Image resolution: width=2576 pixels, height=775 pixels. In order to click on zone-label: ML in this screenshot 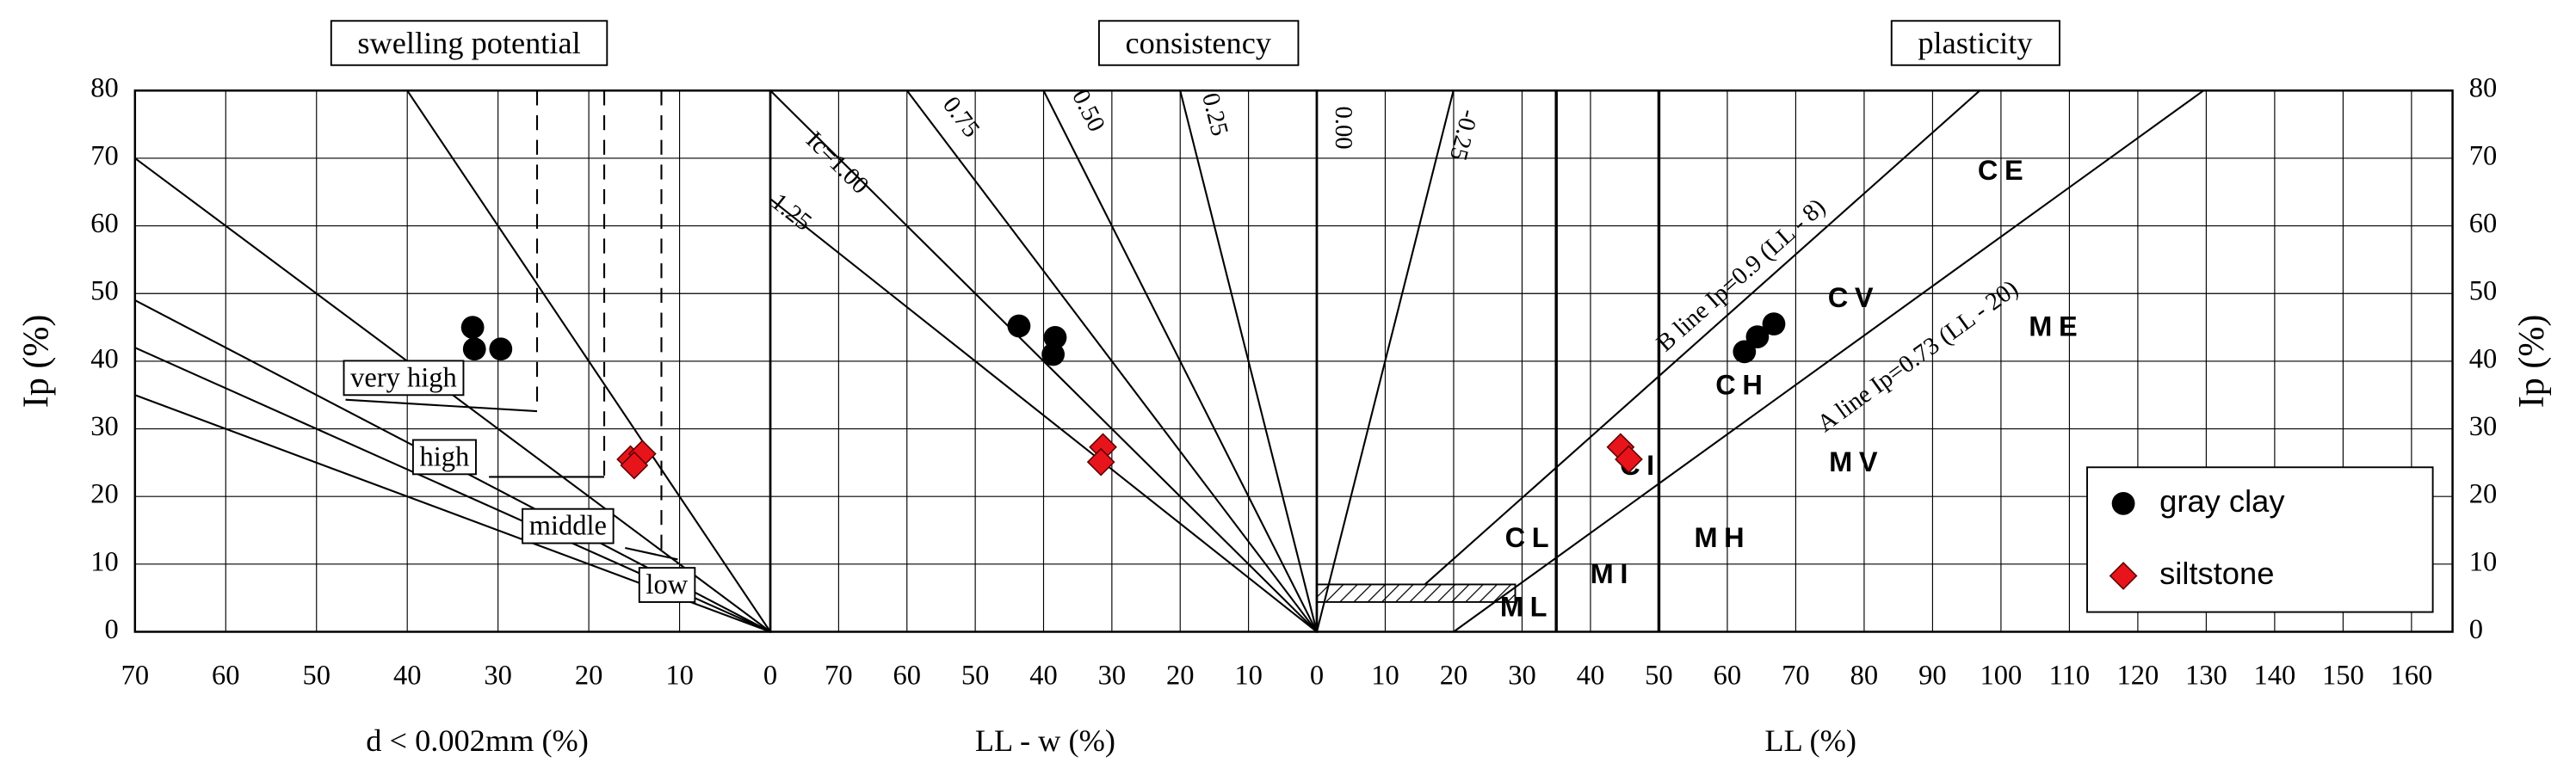, I will do `click(1527, 606)`.